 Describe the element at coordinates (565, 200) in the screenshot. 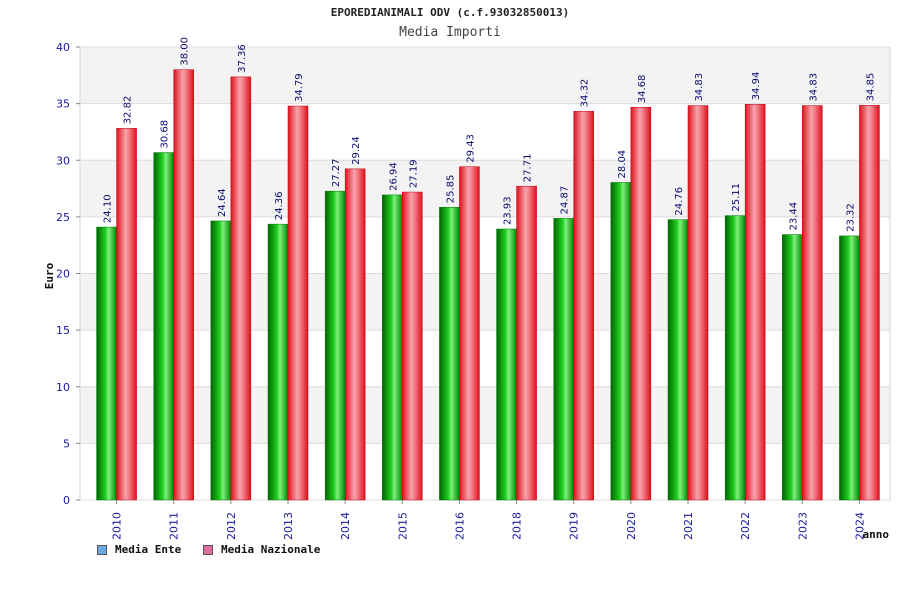

I see `data-label: 24.87` at that location.